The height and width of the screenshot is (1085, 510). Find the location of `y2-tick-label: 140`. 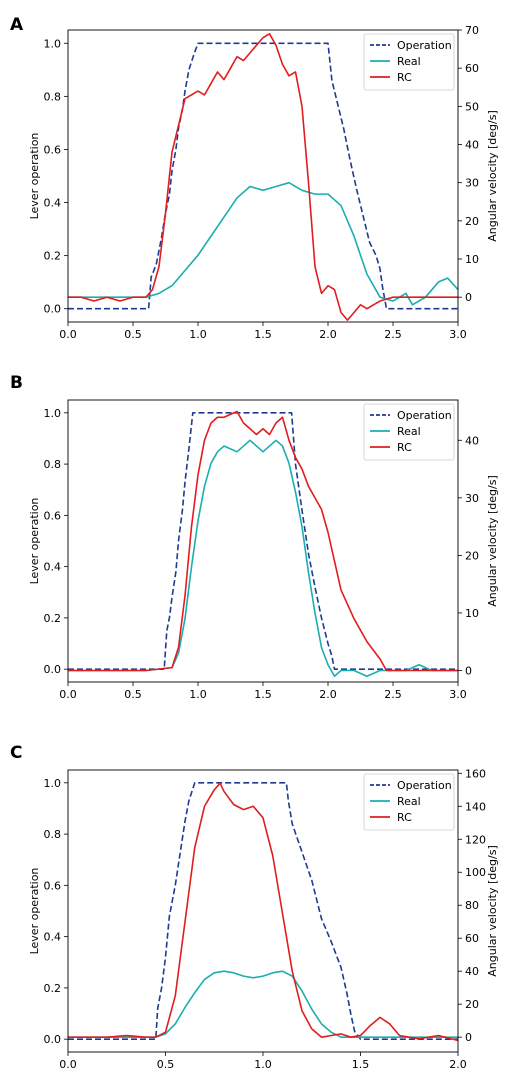

y2-tick-label: 140 is located at coordinates (475, 806).